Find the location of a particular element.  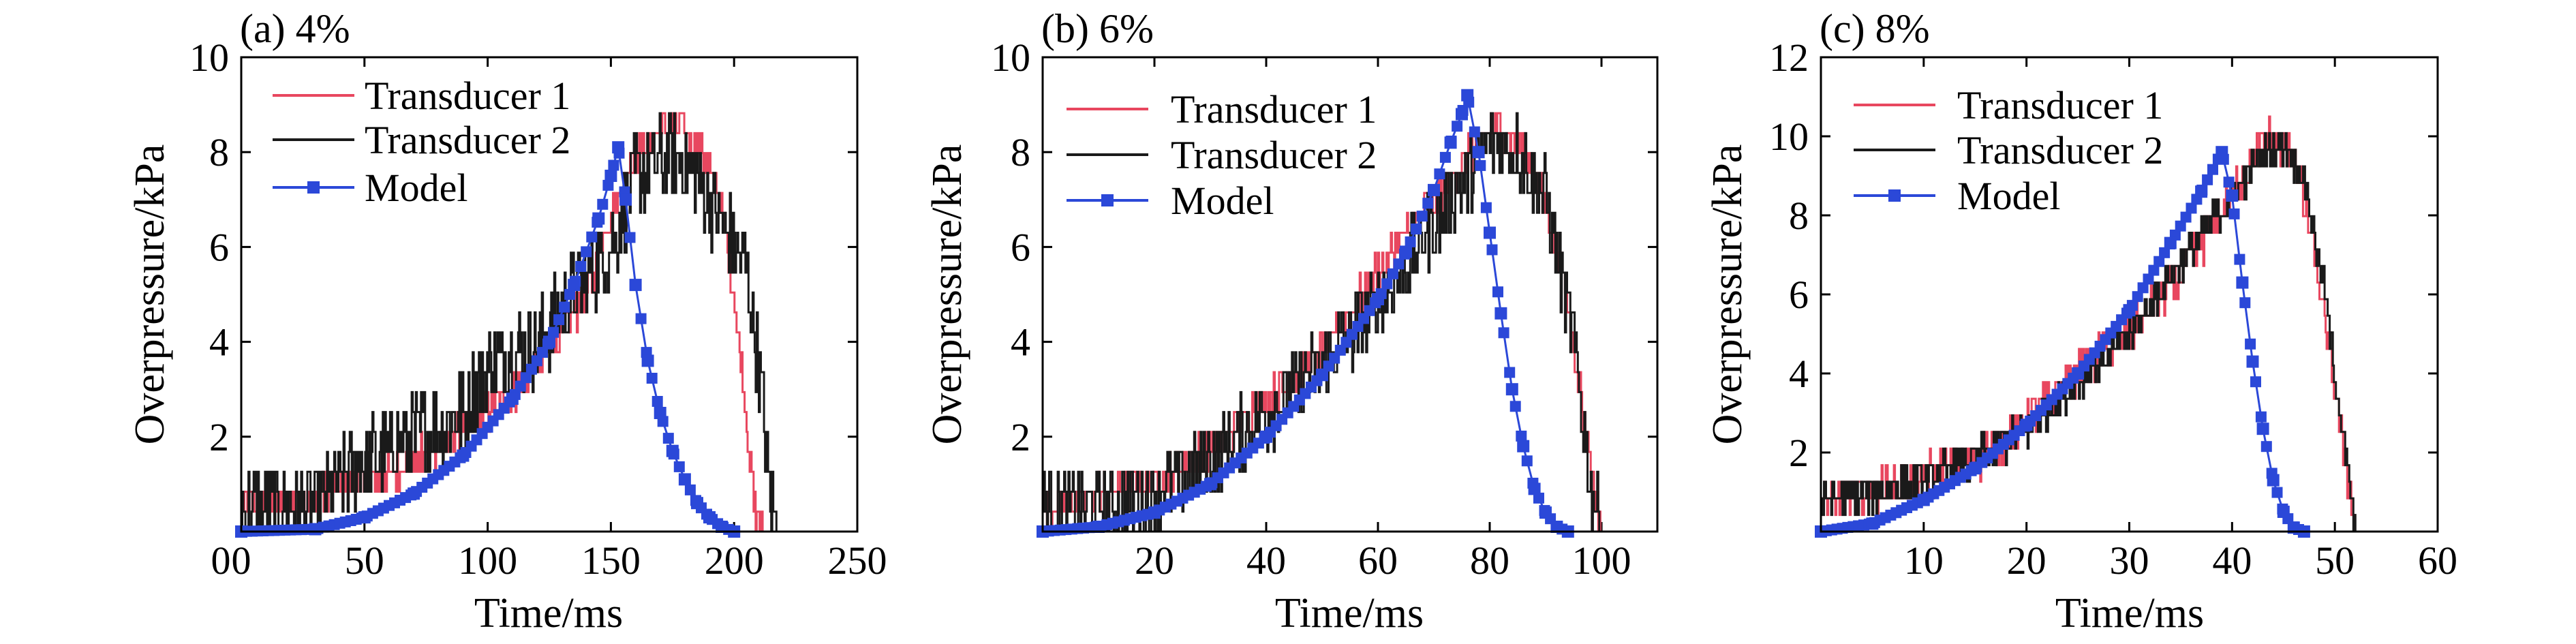

panel-a-title: (a) 4% is located at coordinates (295, 28).